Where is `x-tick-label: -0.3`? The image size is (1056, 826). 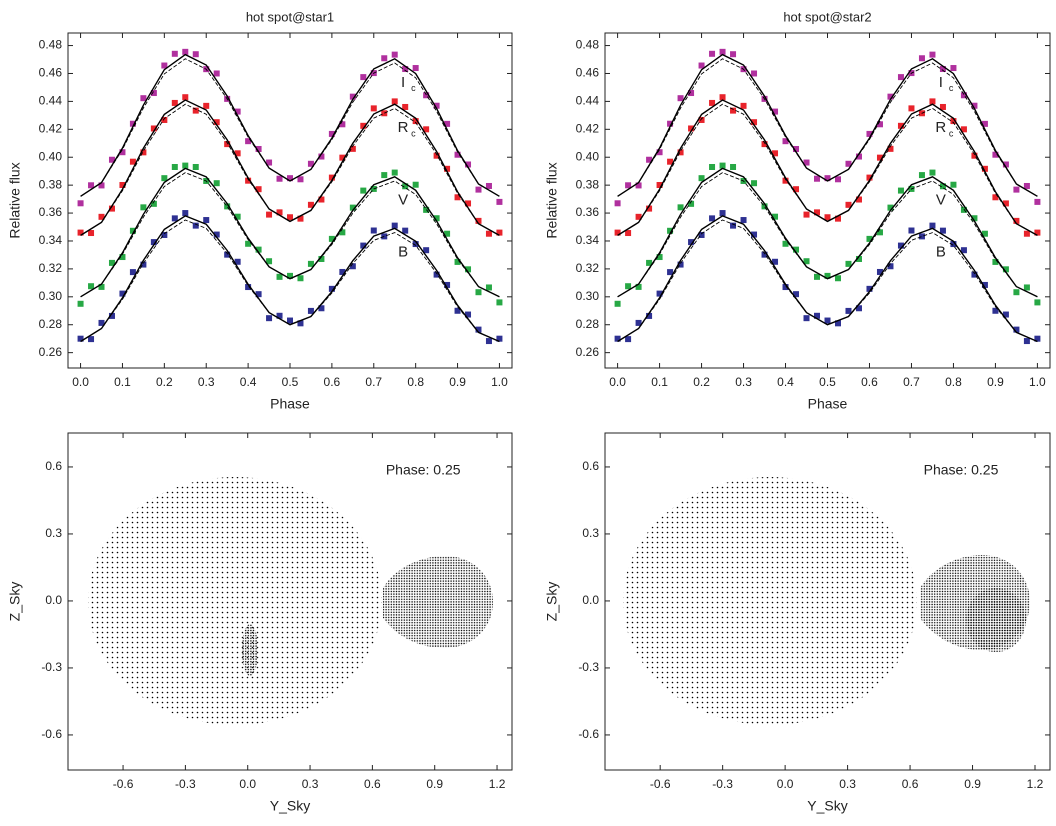 x-tick-label: -0.3 is located at coordinates (185, 784).